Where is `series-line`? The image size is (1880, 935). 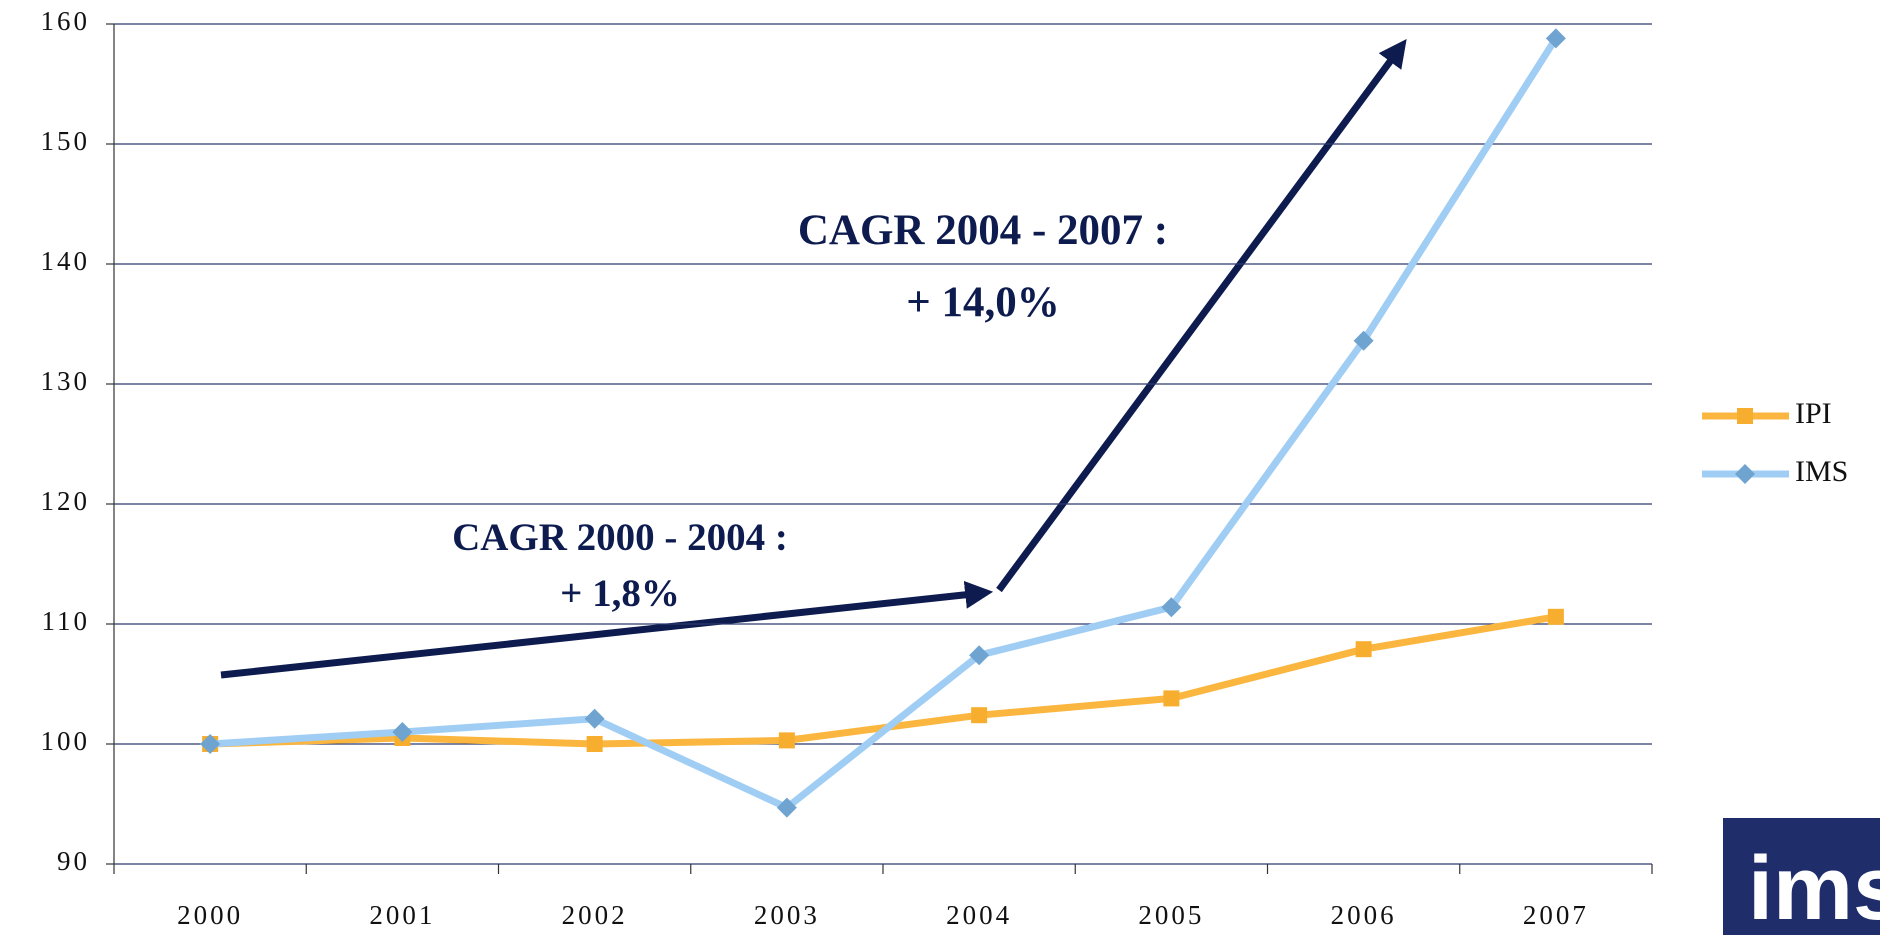 series-line is located at coordinates (883, 680).